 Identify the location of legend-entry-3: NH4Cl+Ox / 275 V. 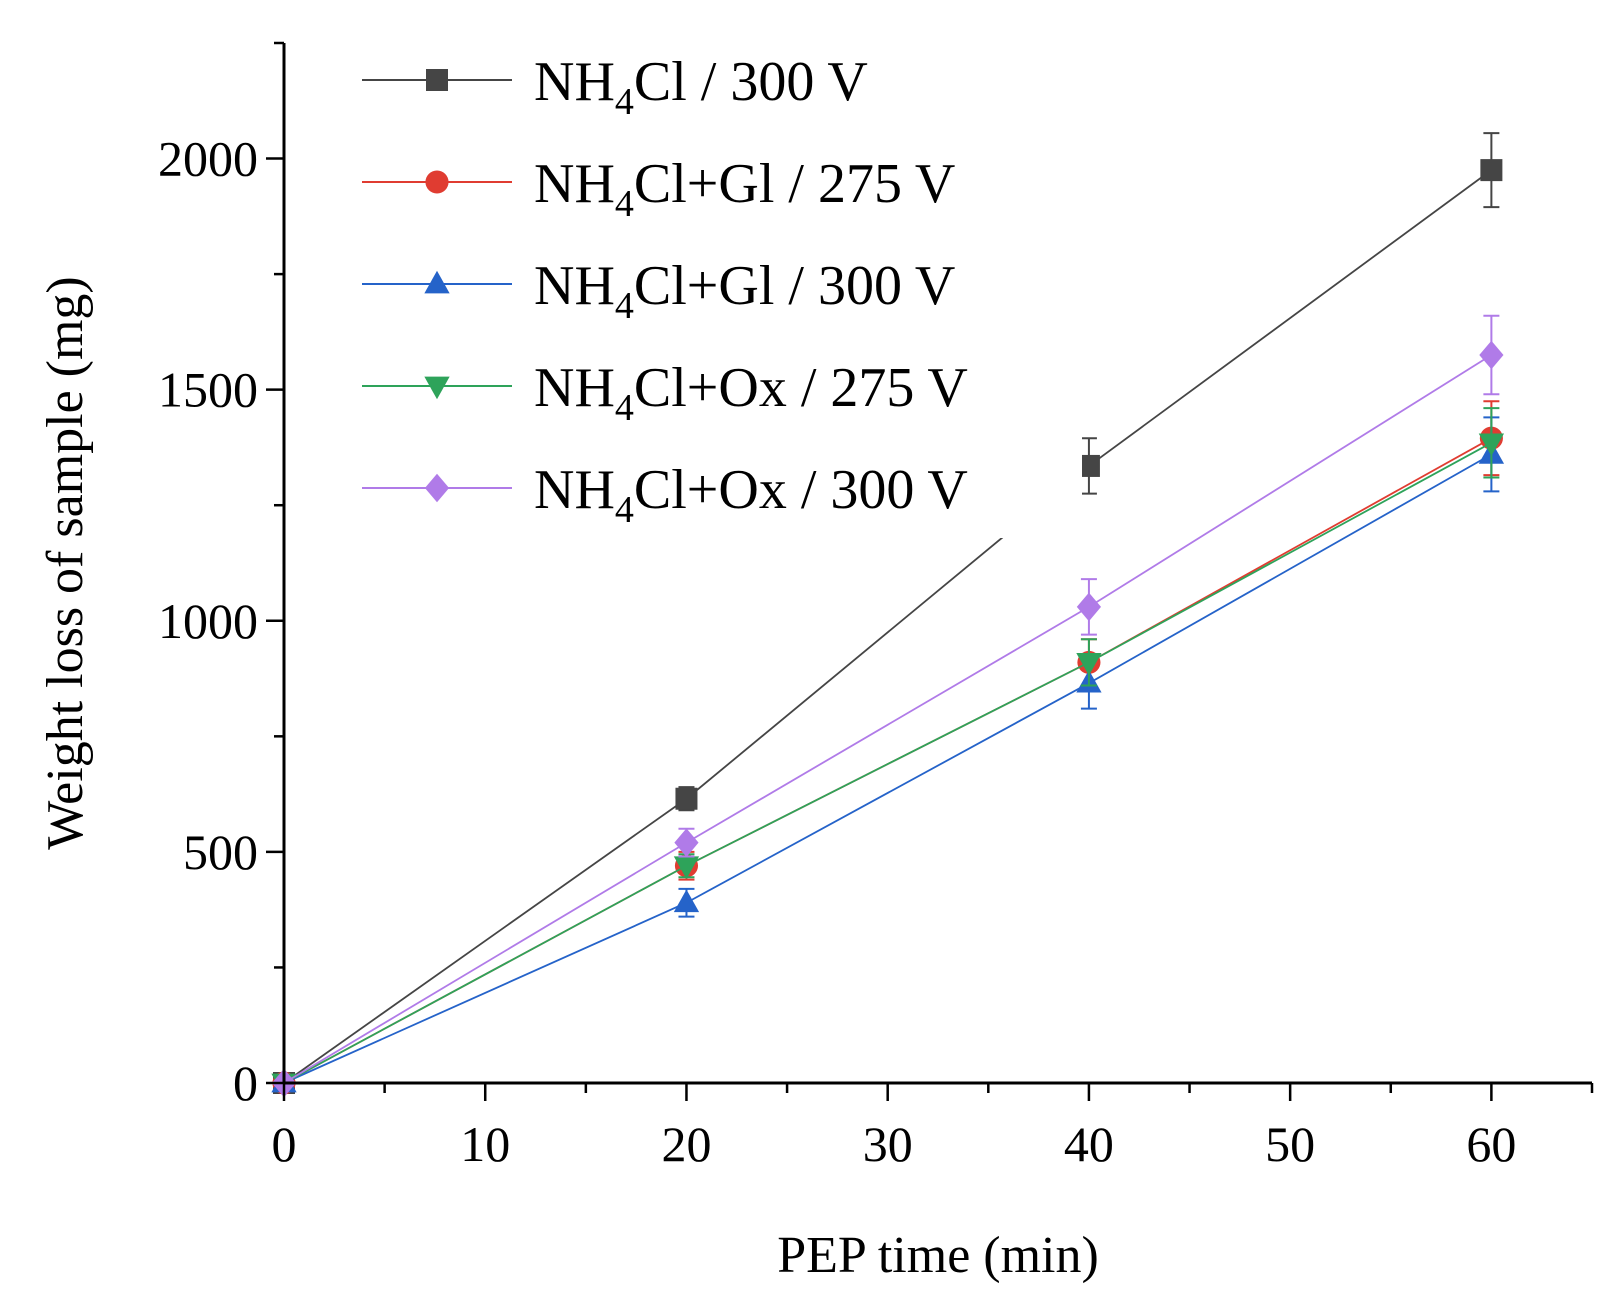
(665, 393).